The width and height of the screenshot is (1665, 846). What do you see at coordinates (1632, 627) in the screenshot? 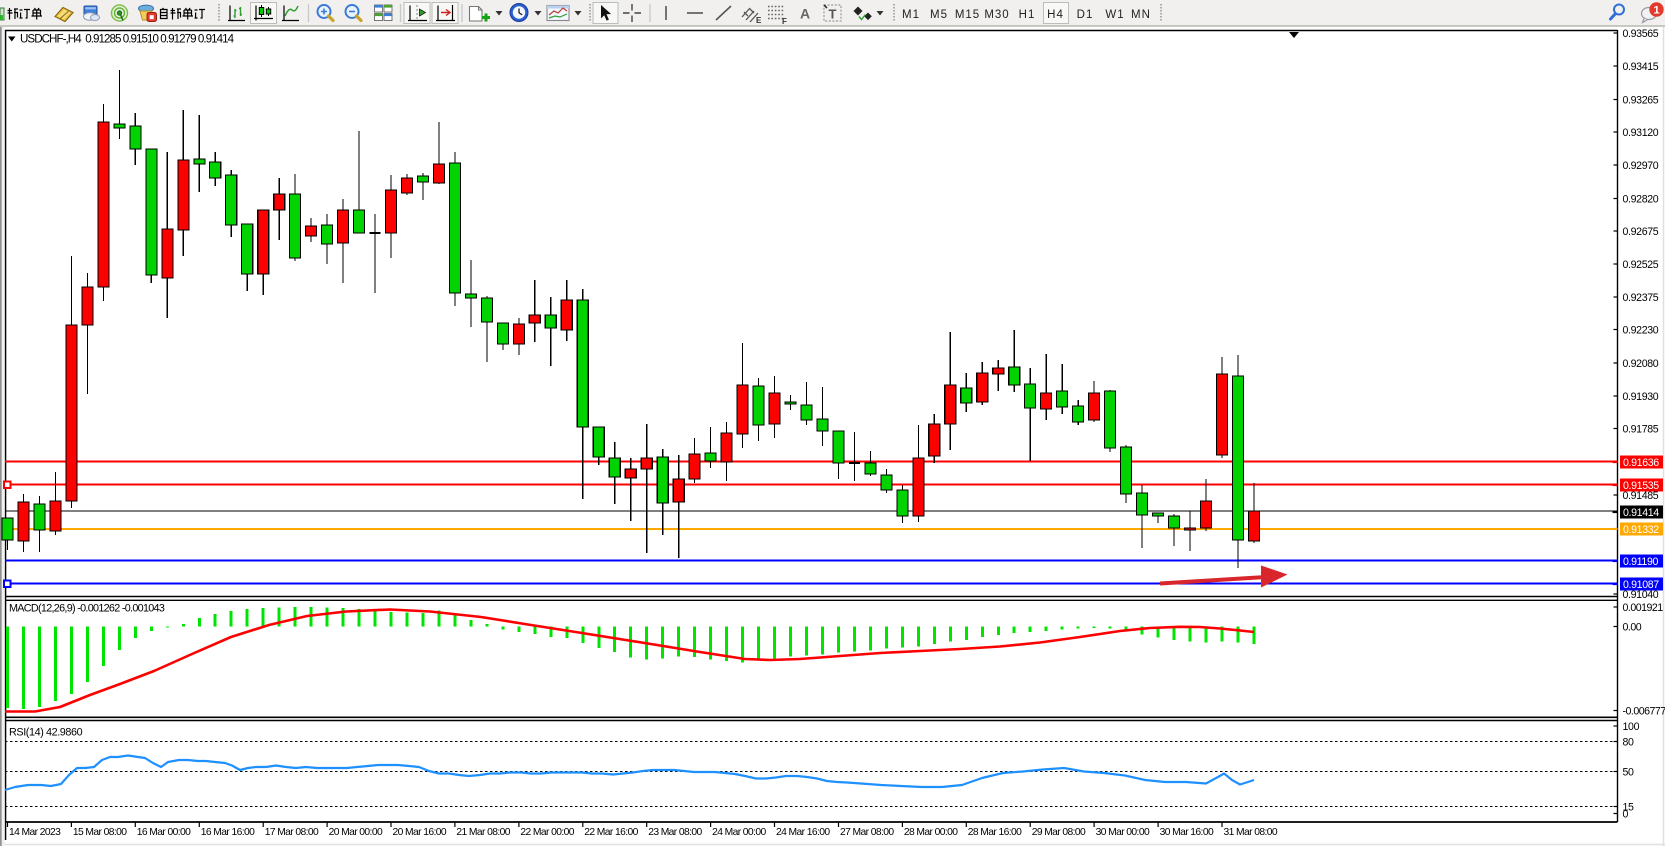
I see `svg-text: 0.00` at bounding box center [1632, 627].